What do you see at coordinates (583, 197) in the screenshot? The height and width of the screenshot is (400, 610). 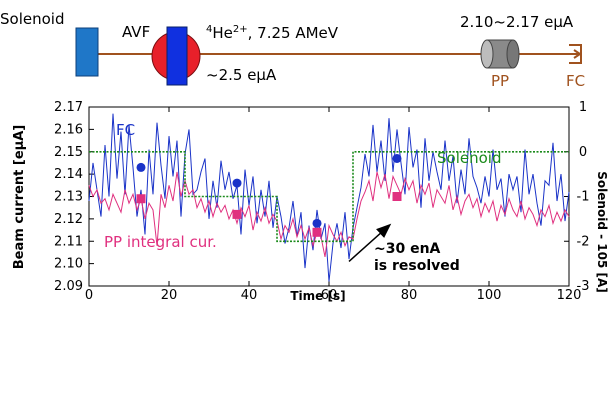 I see `y2-tick-label: -1` at bounding box center [583, 197].